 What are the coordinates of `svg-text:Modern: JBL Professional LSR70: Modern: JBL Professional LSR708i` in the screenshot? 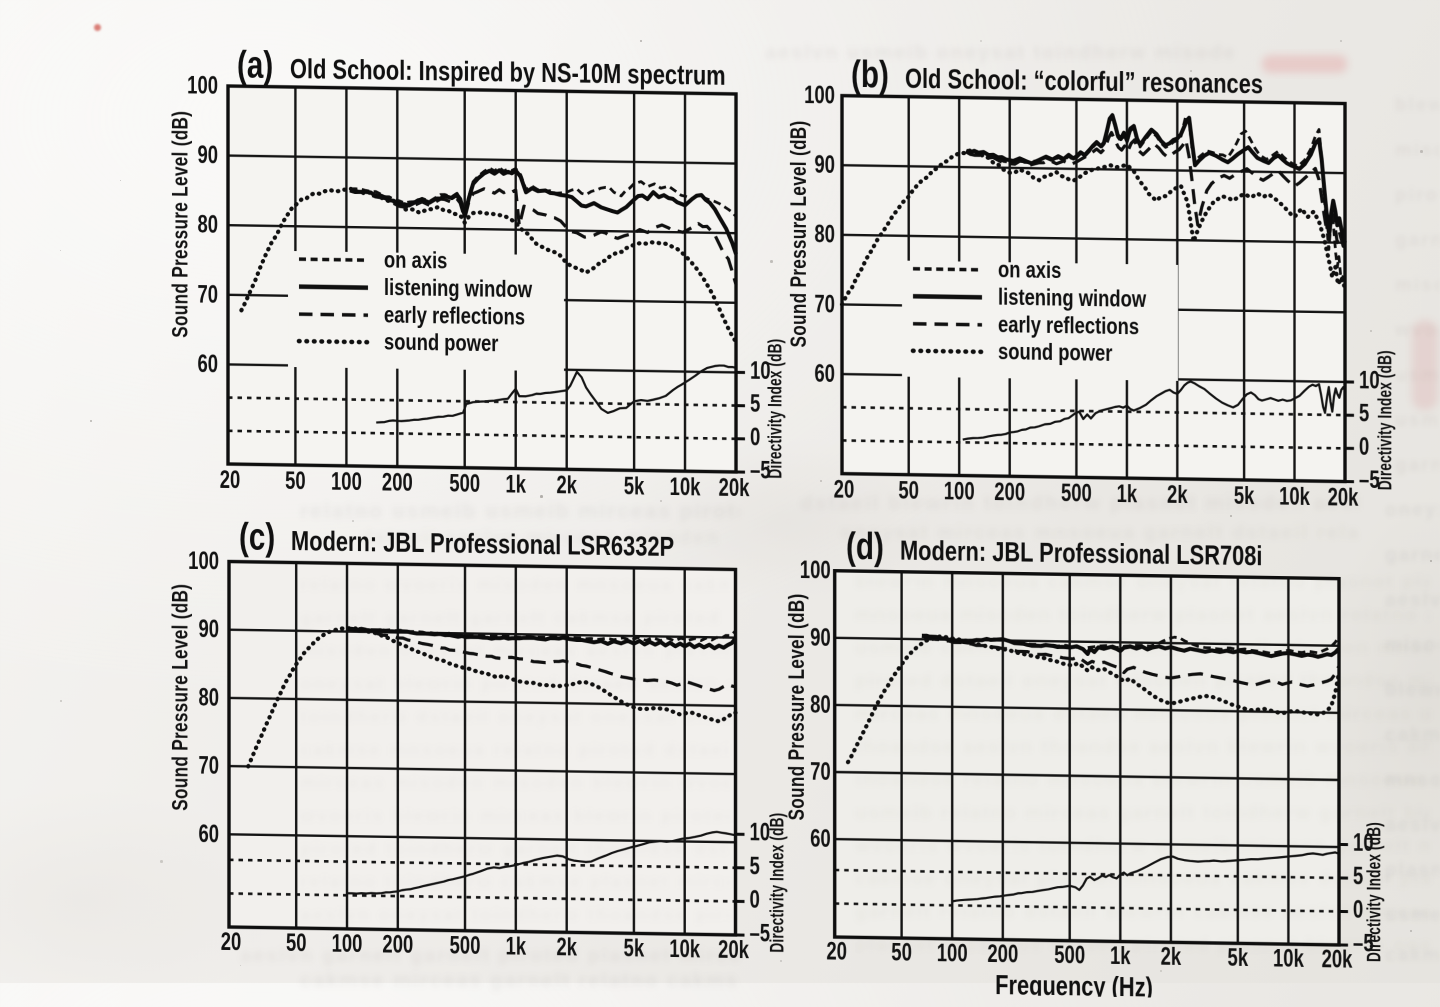 It's located at (1081, 553).